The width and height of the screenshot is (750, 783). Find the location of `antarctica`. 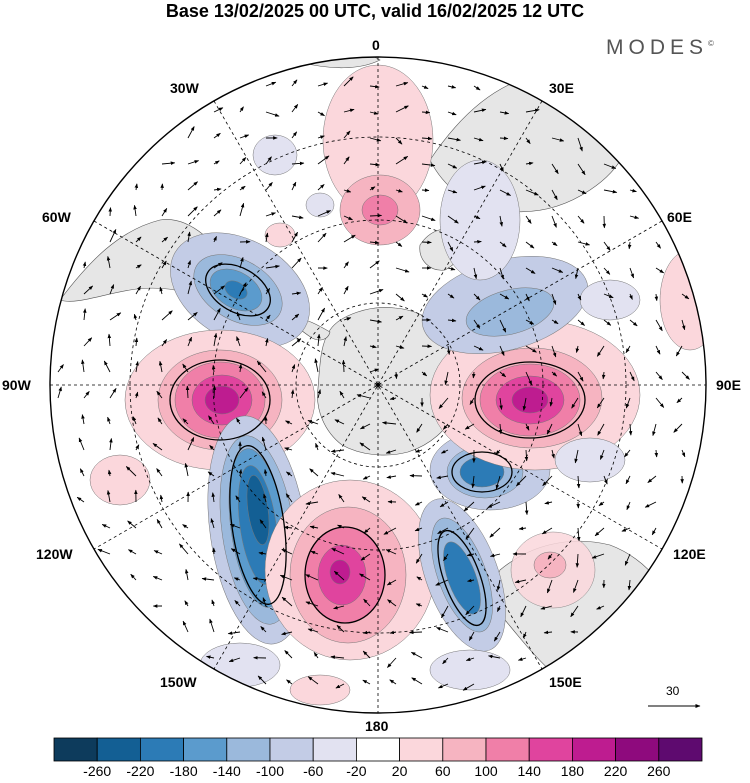

antarctica is located at coordinates (389, 381).